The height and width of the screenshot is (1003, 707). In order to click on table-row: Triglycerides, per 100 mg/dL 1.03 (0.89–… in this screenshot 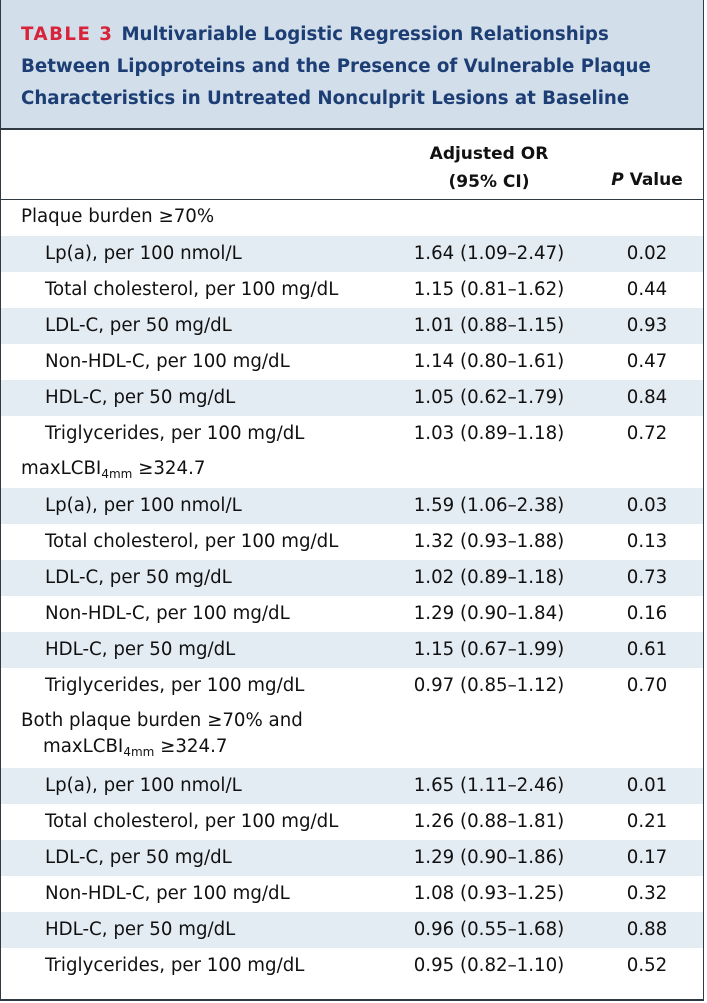, I will do `click(352, 434)`.